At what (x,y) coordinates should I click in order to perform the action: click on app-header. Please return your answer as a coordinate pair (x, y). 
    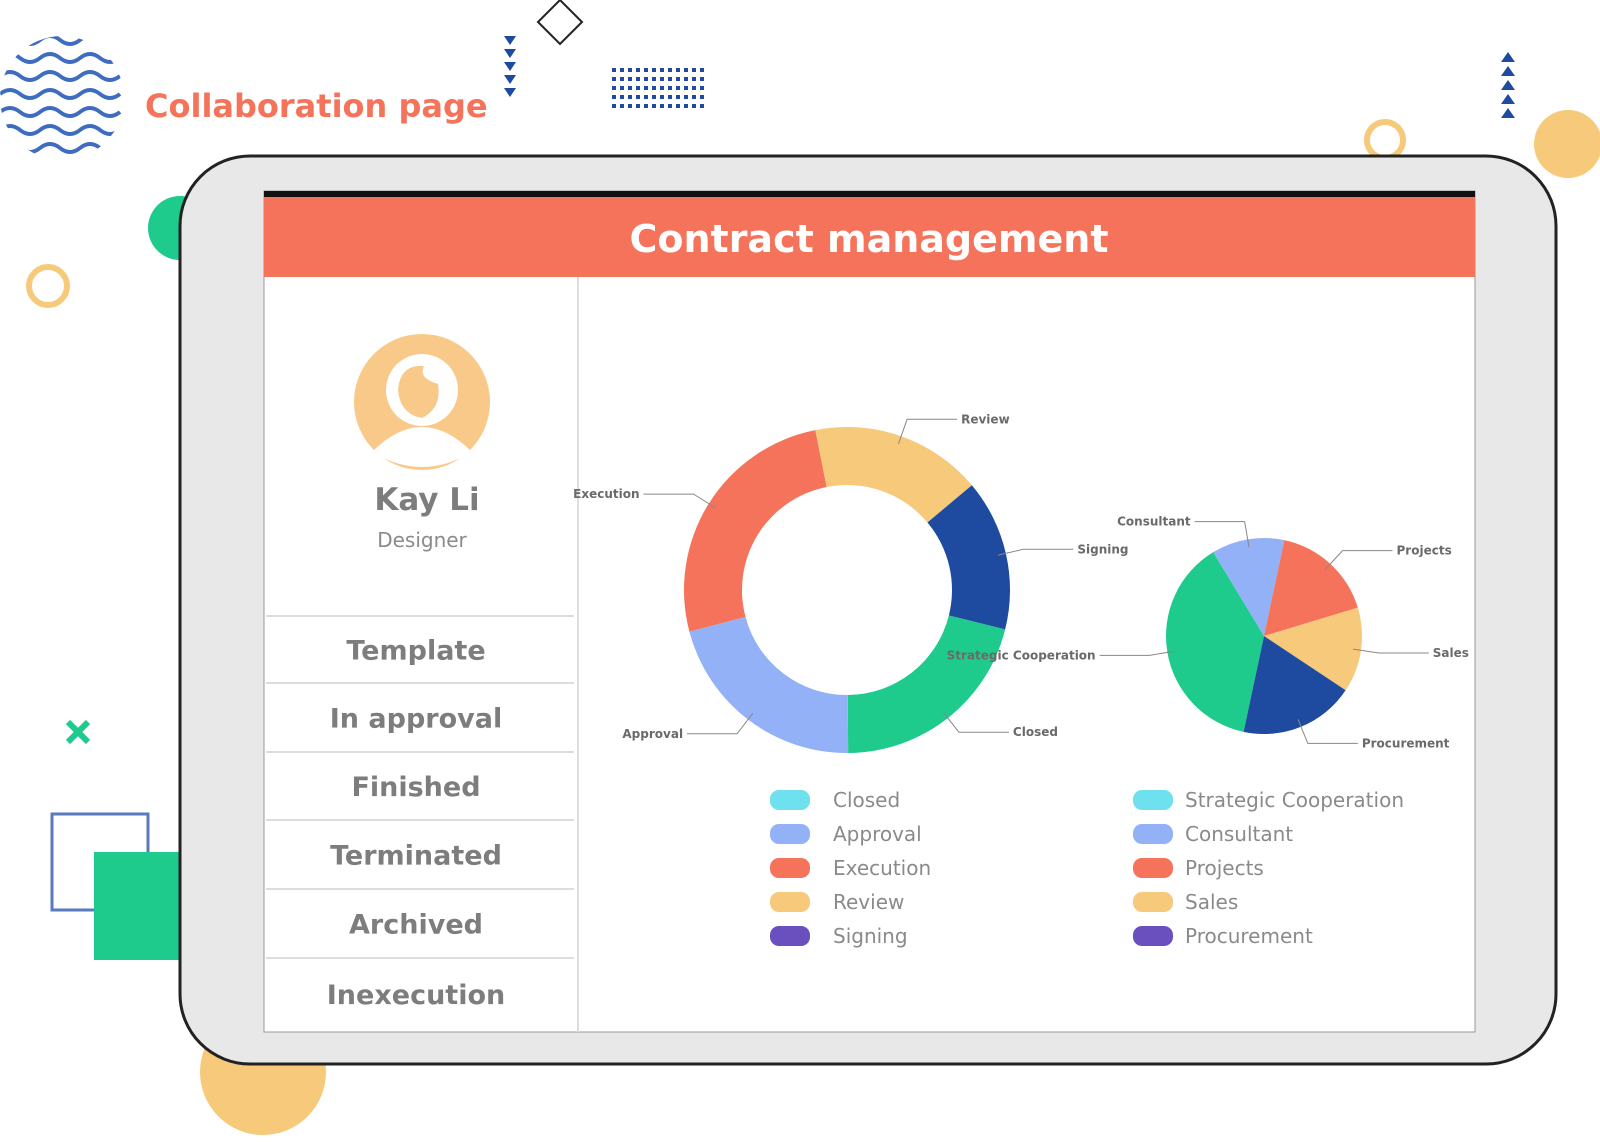
    Looking at the image, I should click on (869, 237).